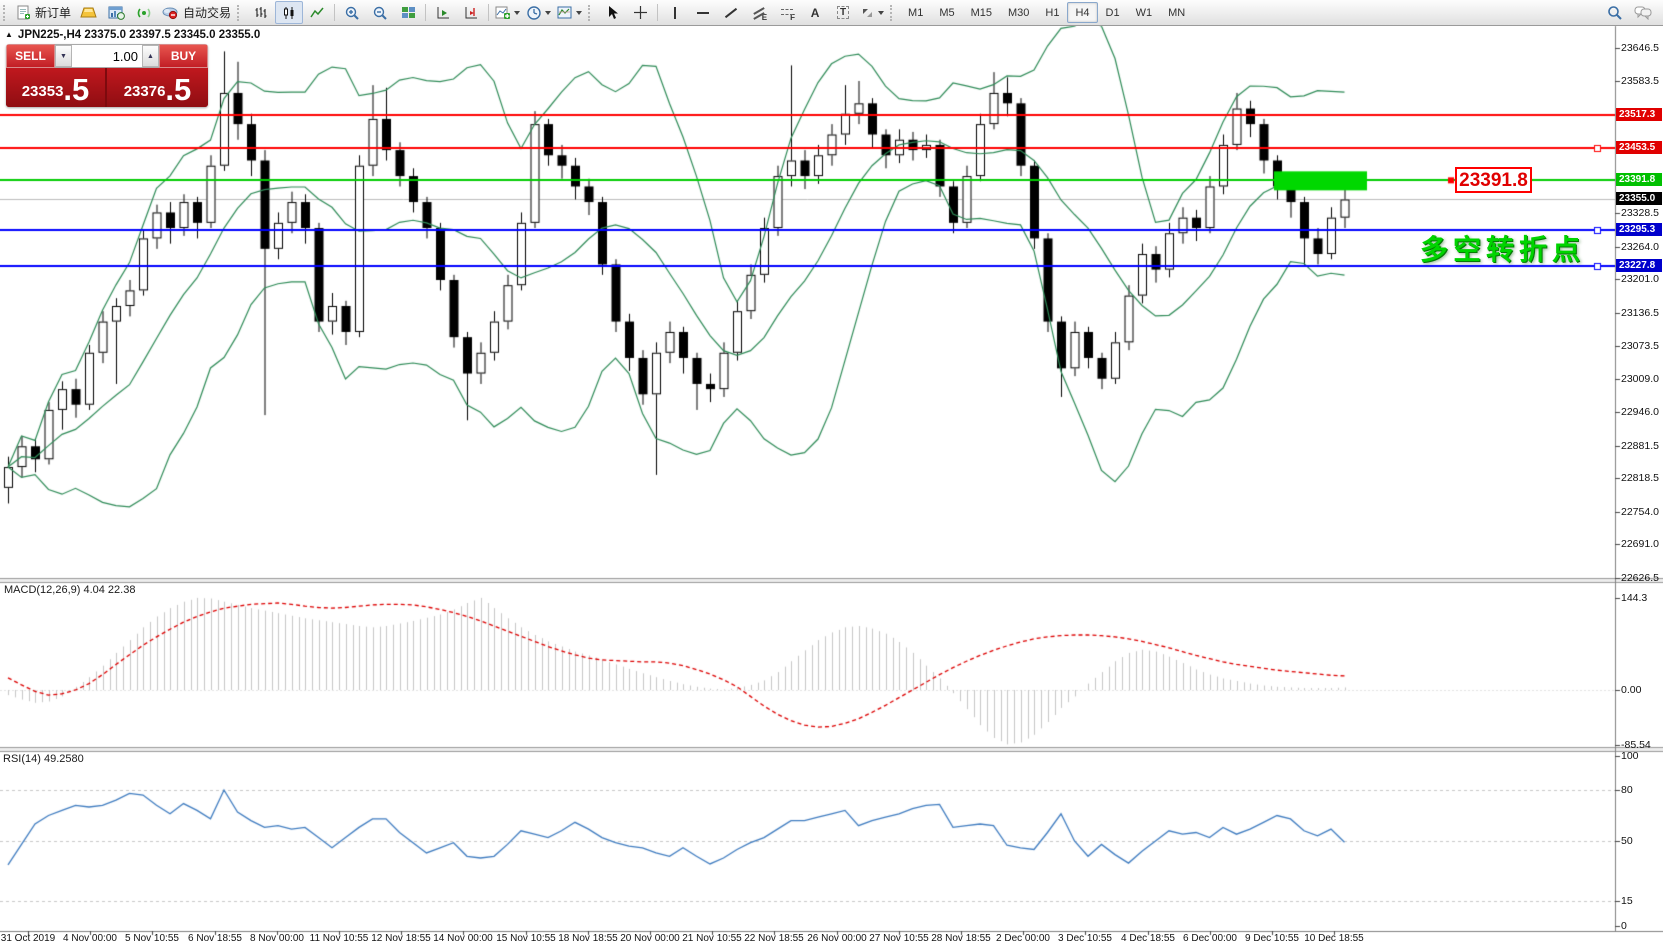 The height and width of the screenshot is (947, 1663). Describe the element at coordinates (63, 56) in the screenshot. I see `volume-decrease-button: ▼` at that location.